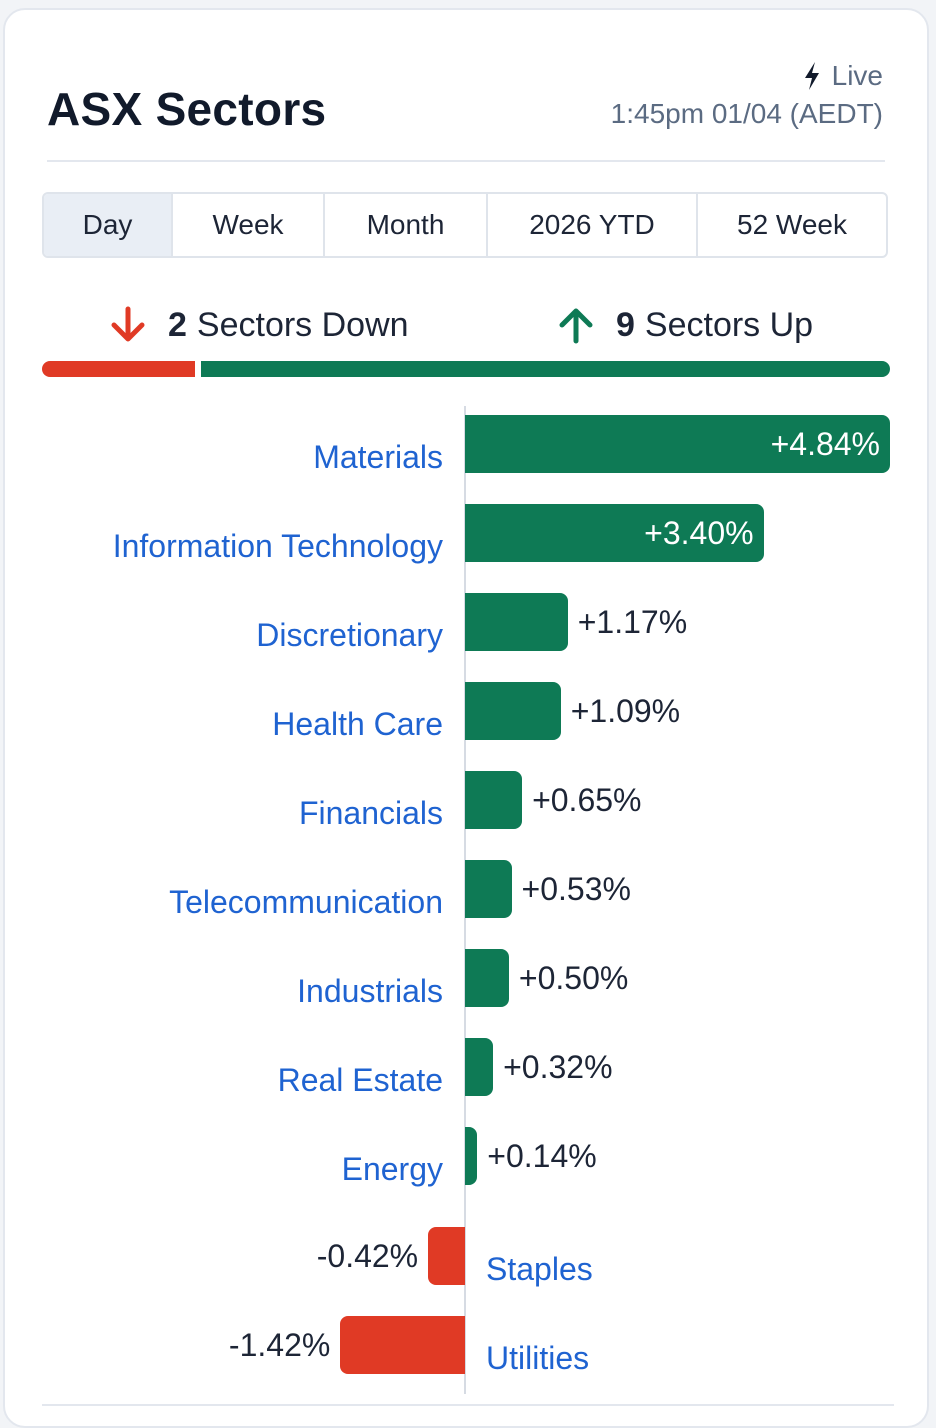  What do you see at coordinates (539, 1269) in the screenshot?
I see `sector-link-staples: Staples` at bounding box center [539, 1269].